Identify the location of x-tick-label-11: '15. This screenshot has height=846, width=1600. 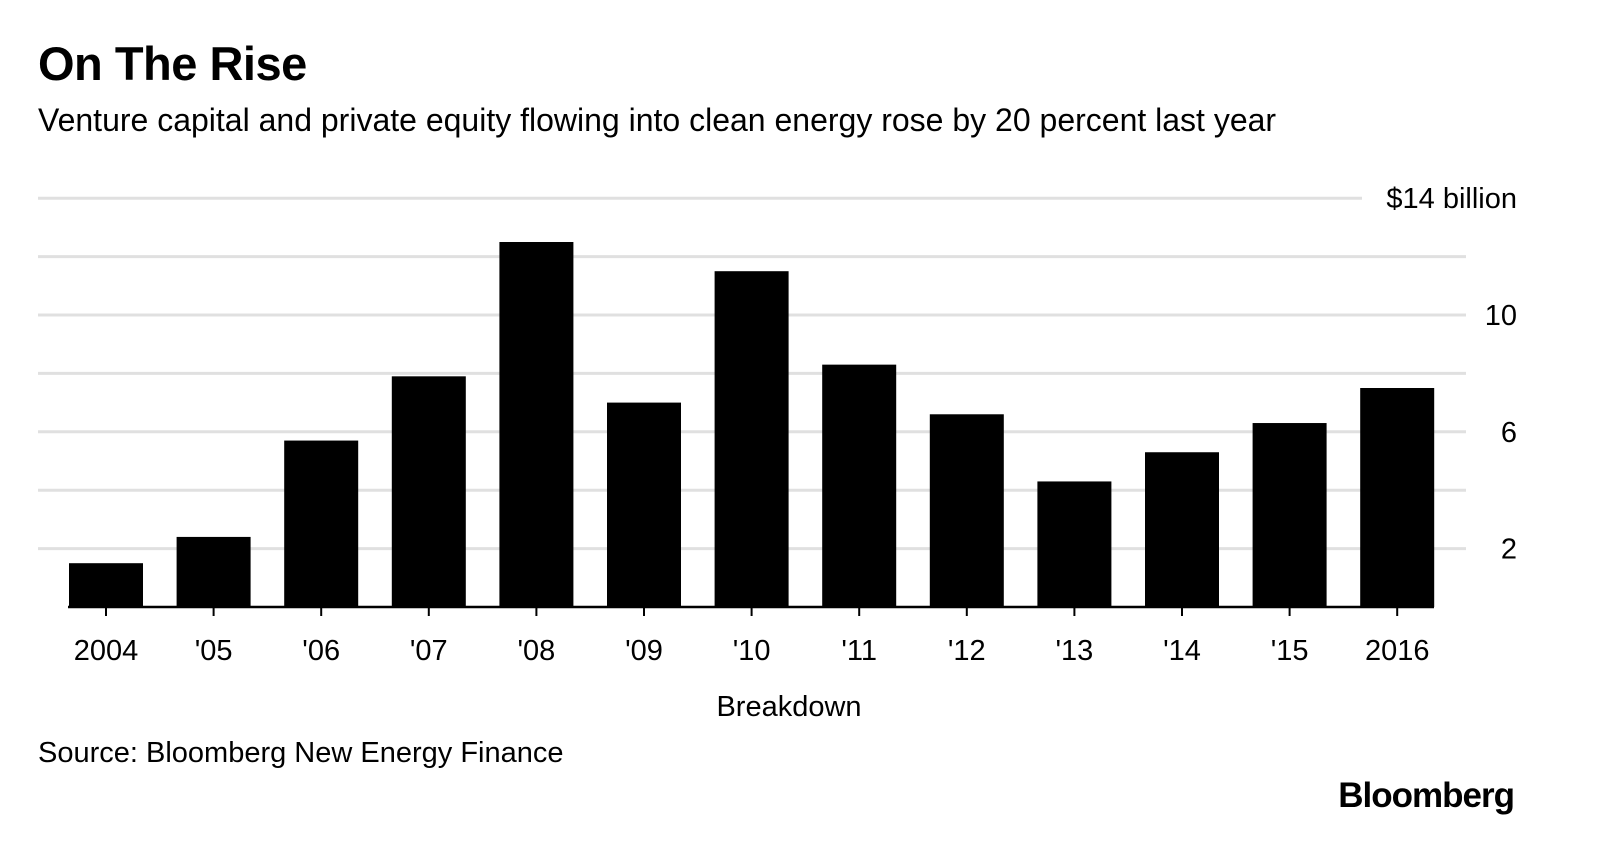
(1290, 651).